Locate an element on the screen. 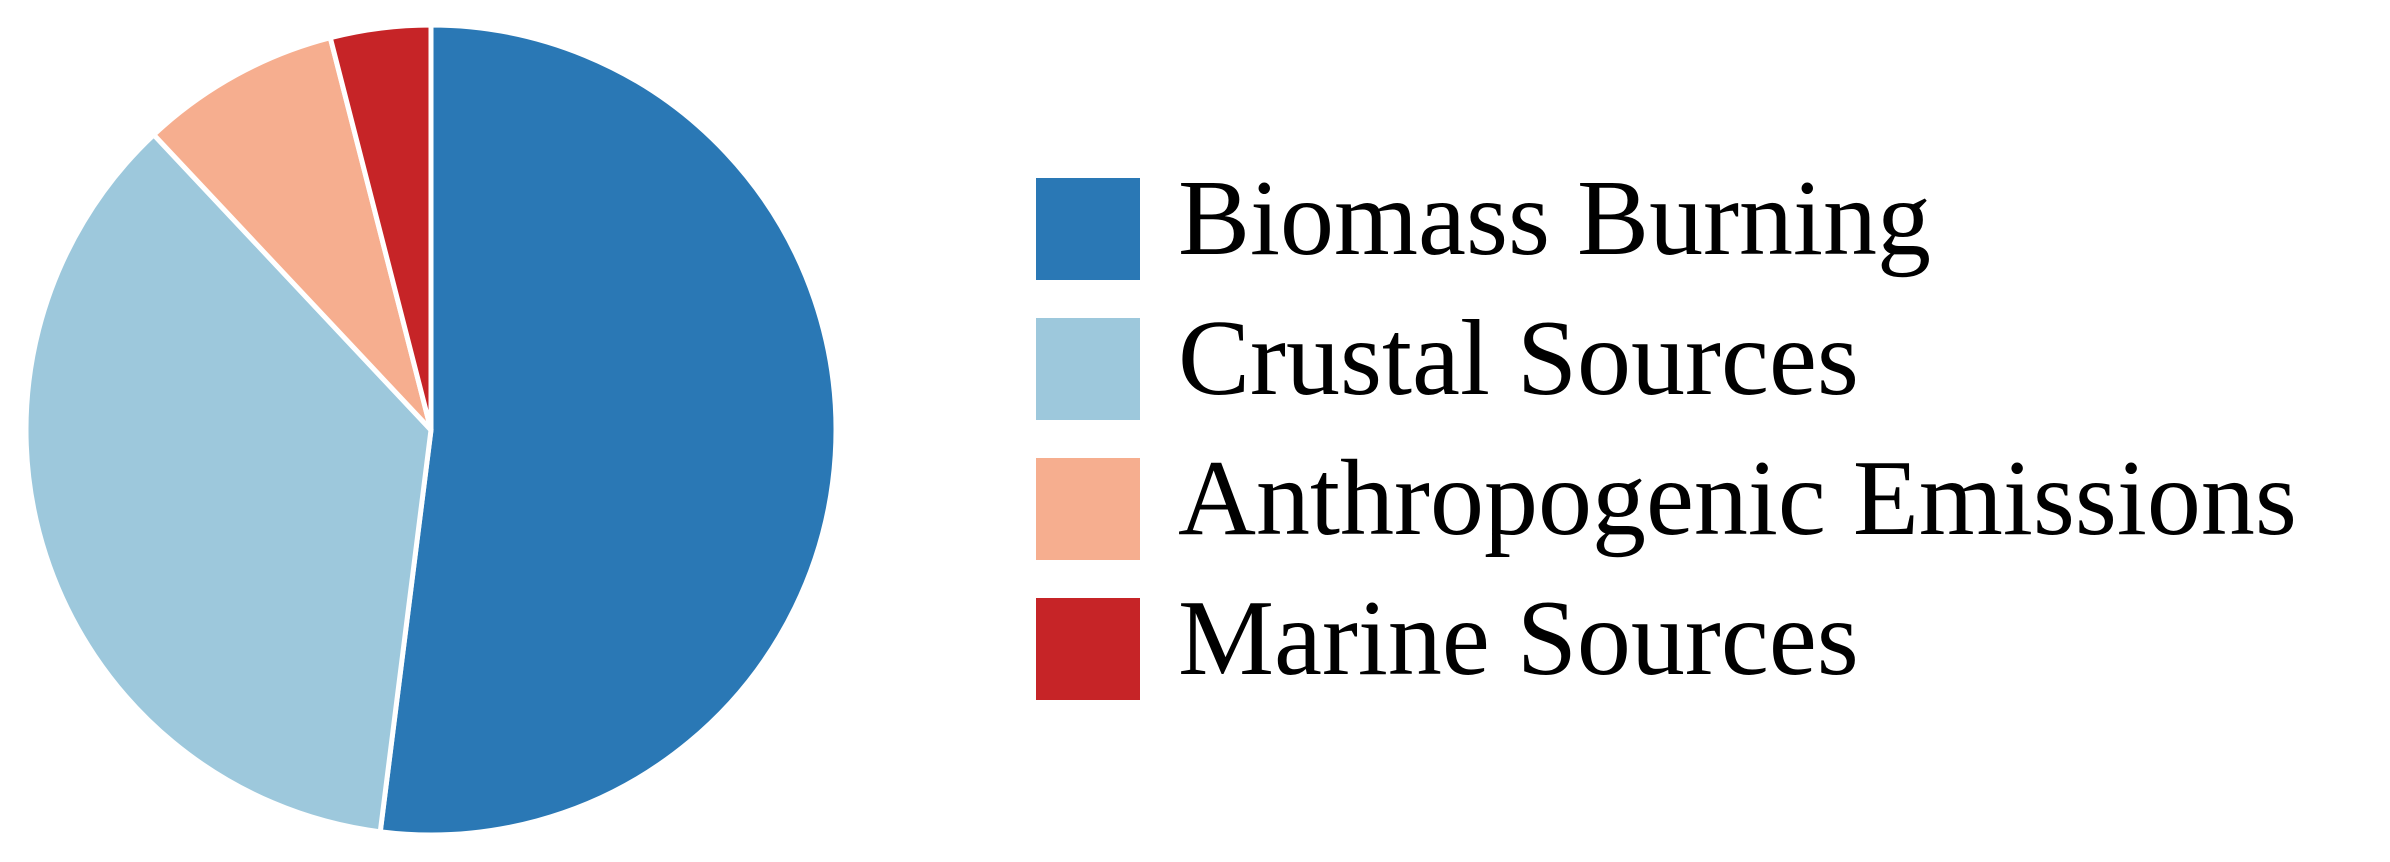 This screenshot has width=2390, height=862. legend-label: Marine Sources is located at coordinates (1518, 638).